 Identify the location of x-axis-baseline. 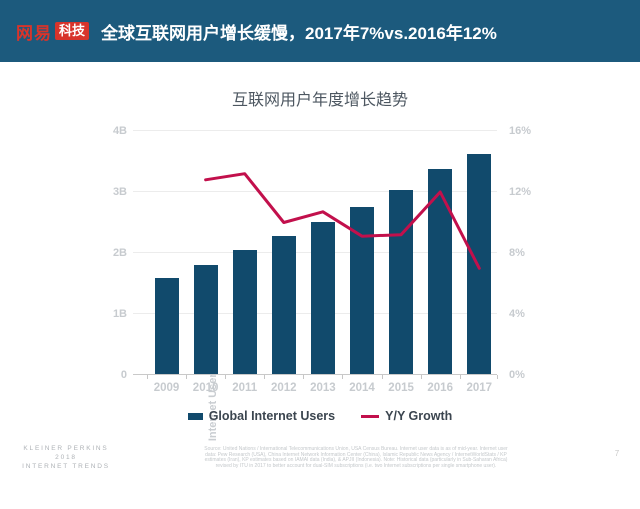
(315, 374).